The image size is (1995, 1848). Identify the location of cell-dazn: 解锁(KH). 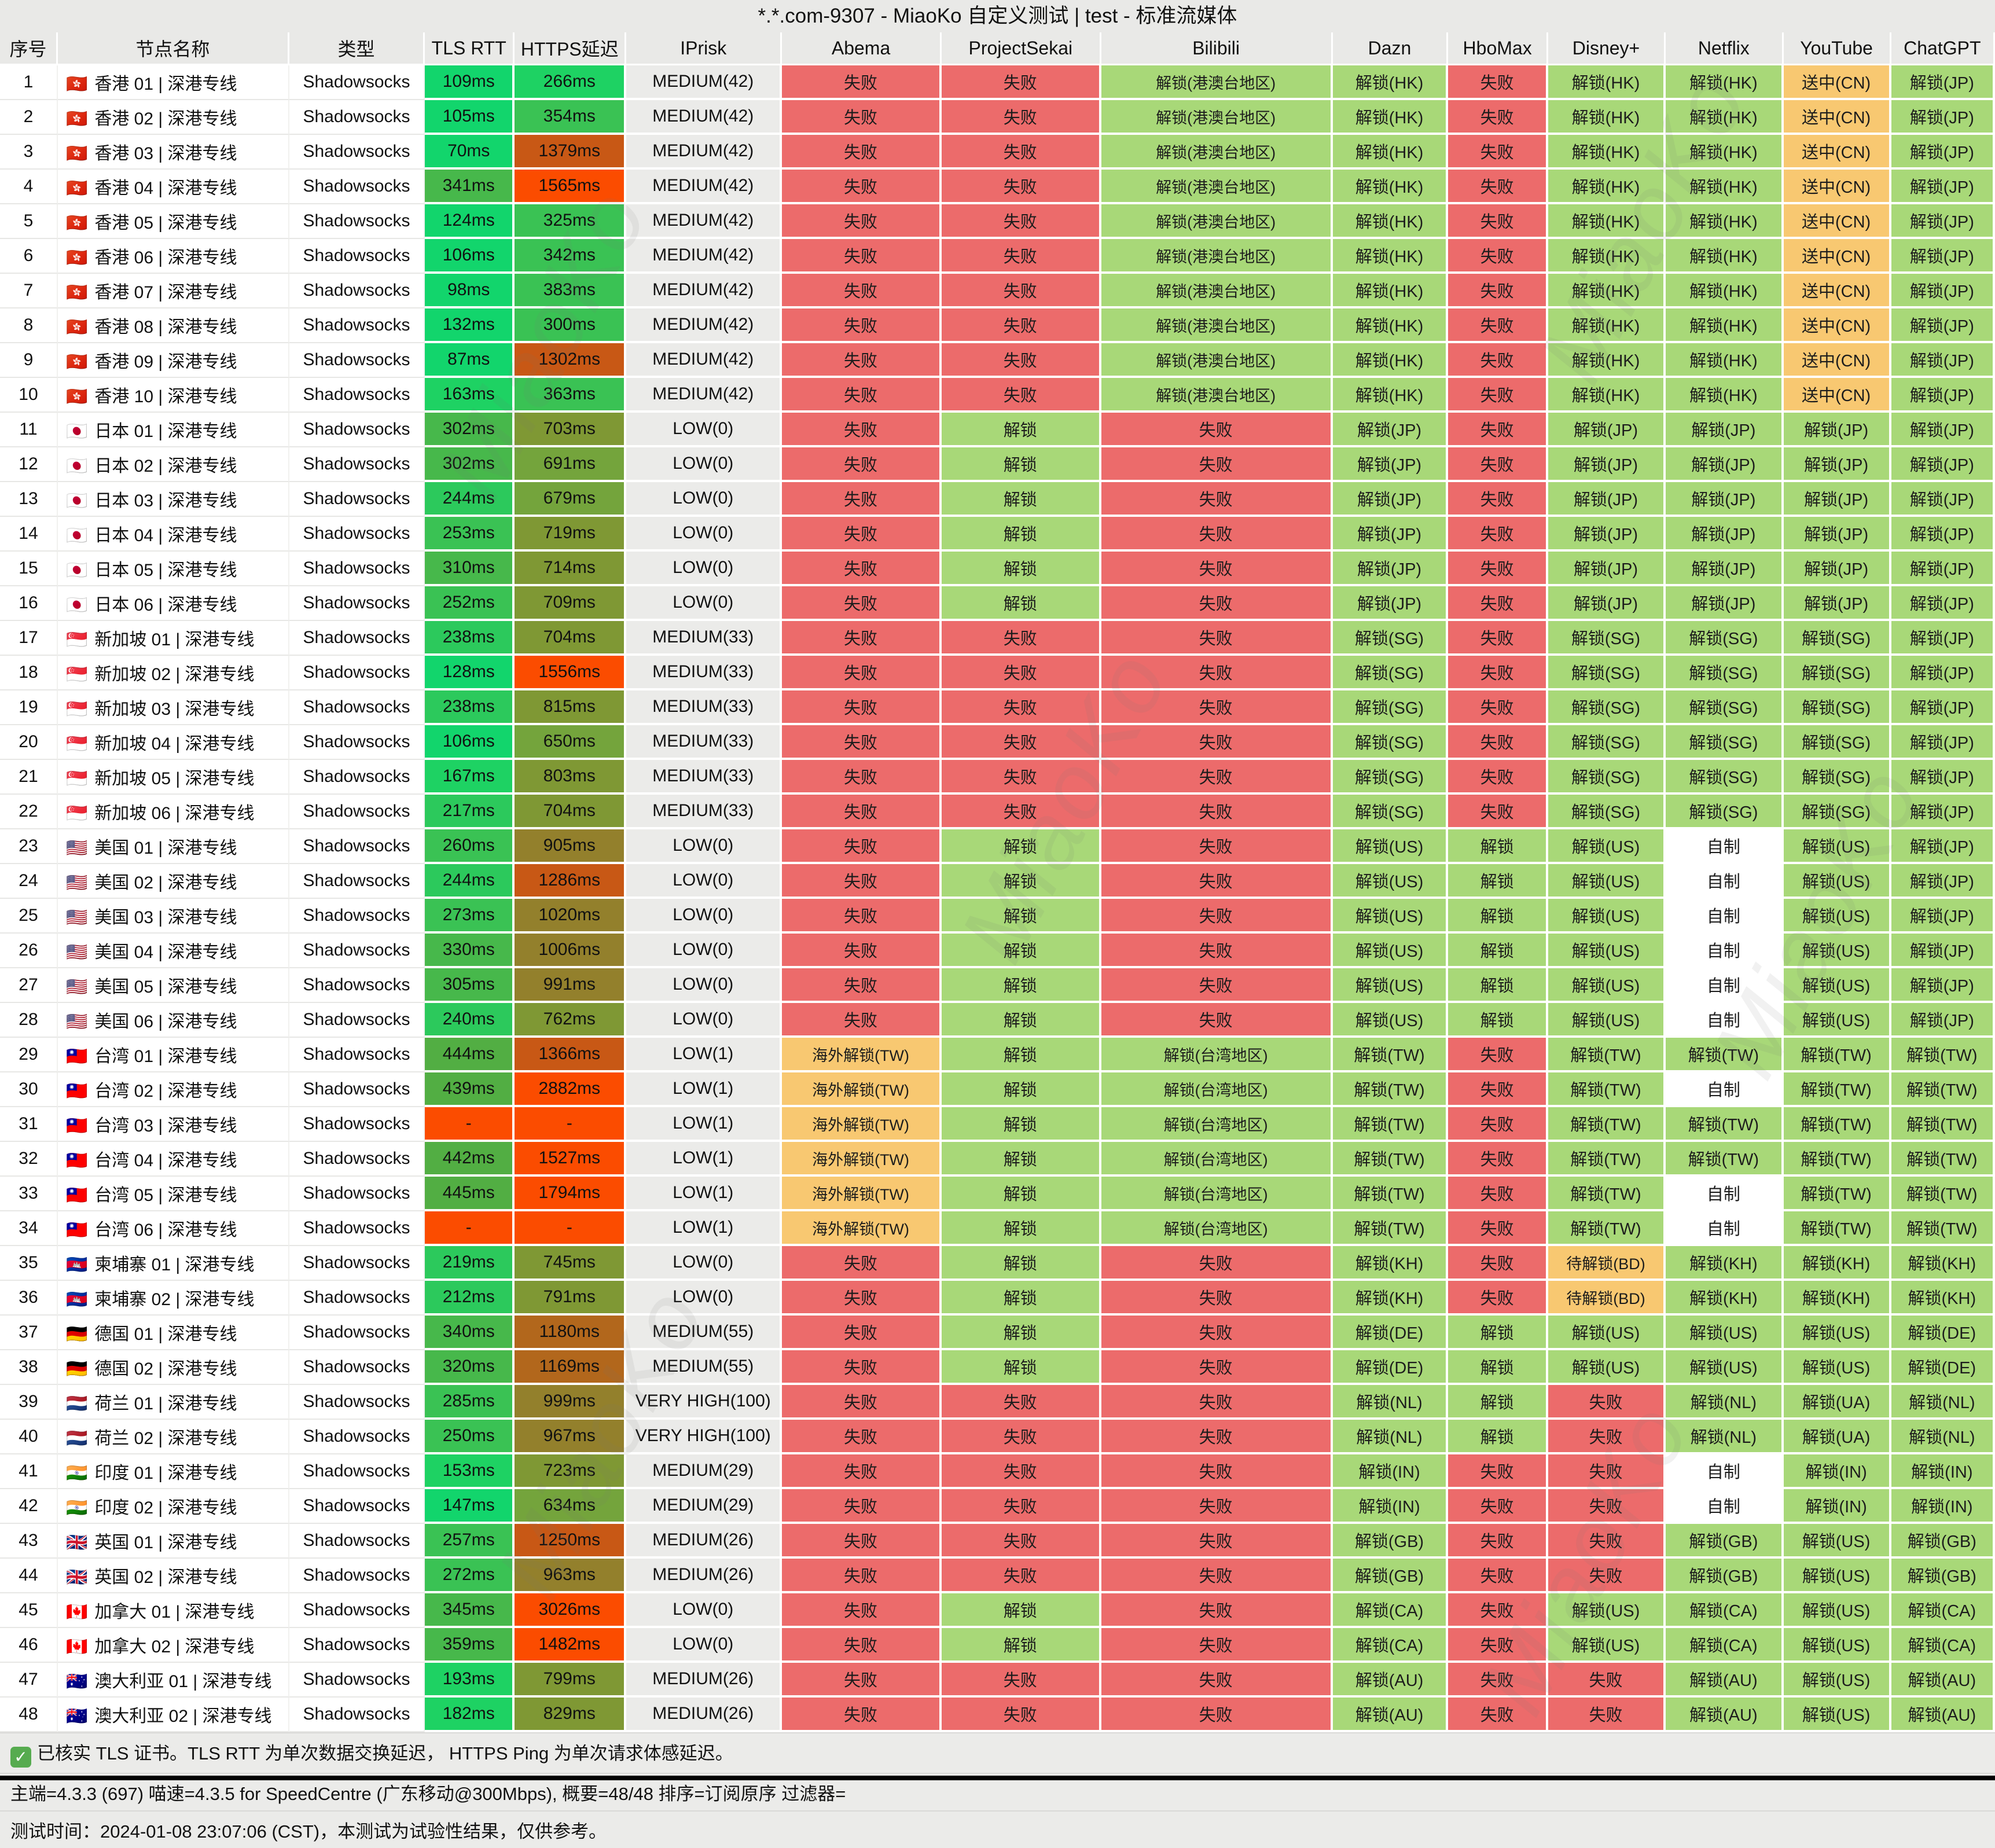
(1390, 1298).